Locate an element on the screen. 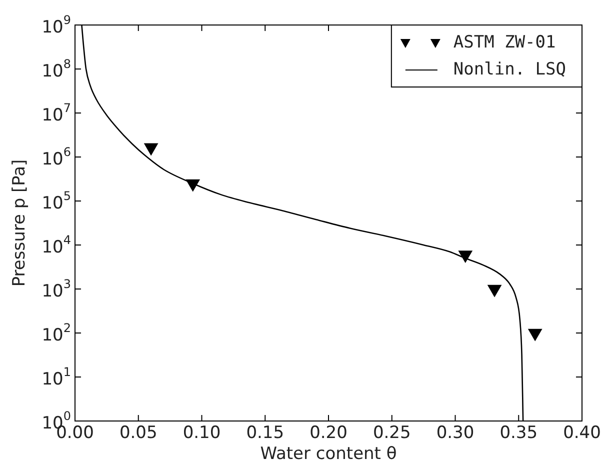 Image resolution: width=606 pixels, height=464 pixels. x-tick-label: 0.40 is located at coordinates (582, 432).